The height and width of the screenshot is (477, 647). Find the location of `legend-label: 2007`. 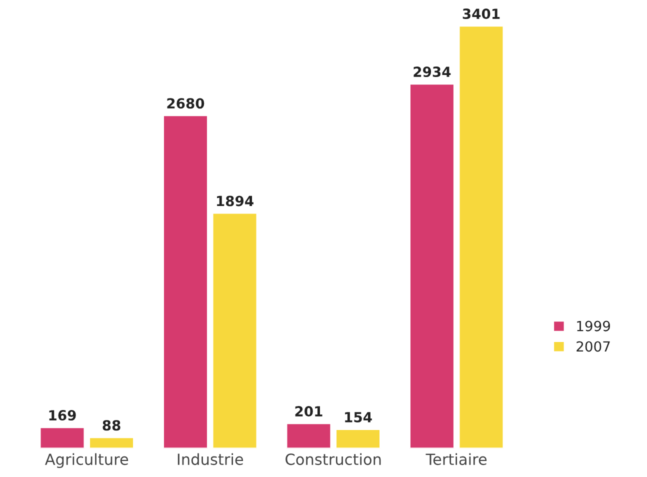

legend-label: 2007 is located at coordinates (593, 346).